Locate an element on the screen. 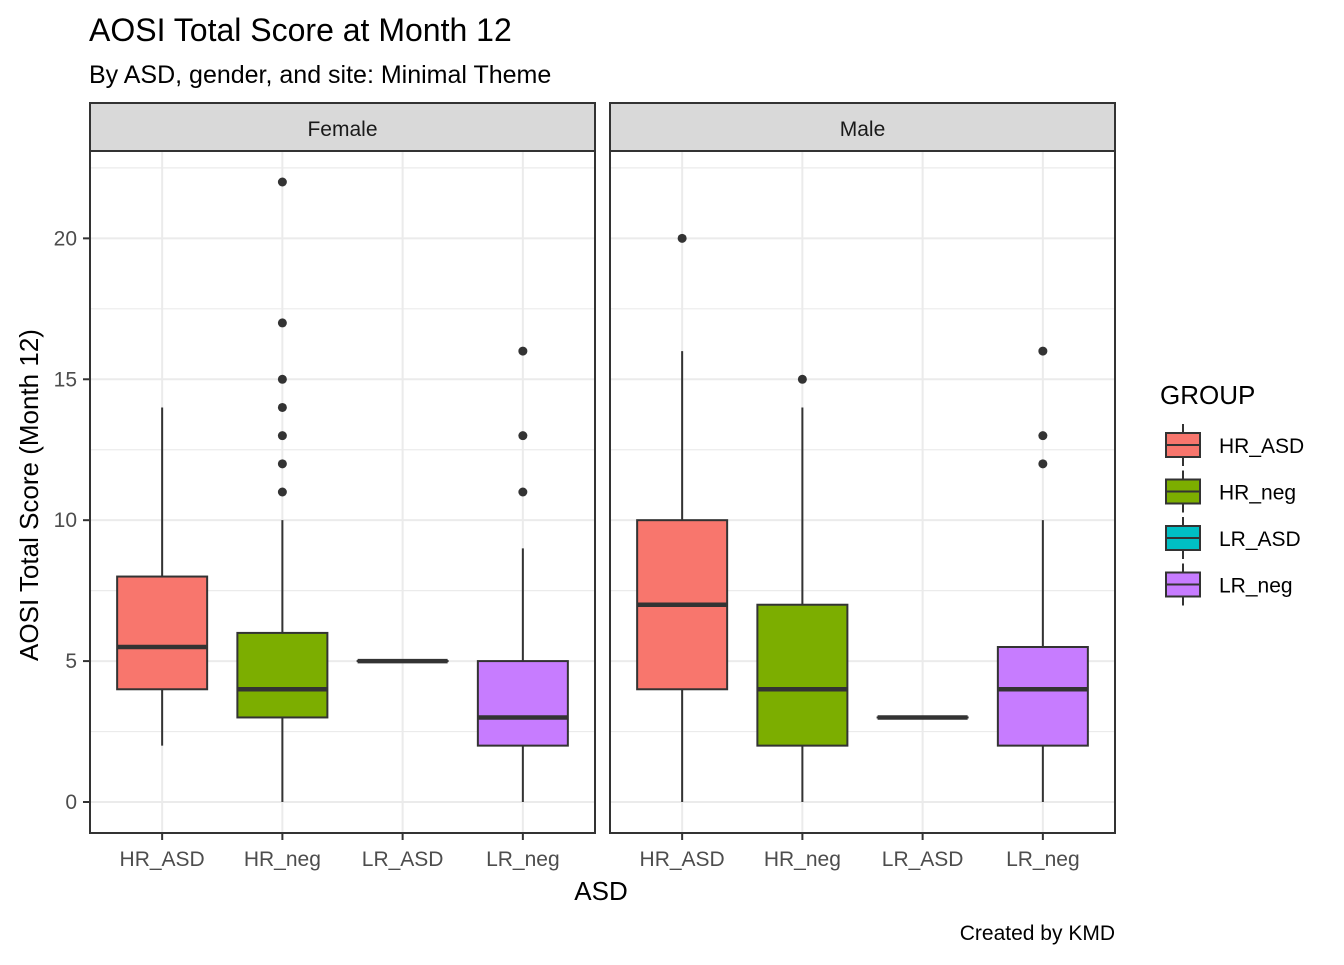 Image resolution: width=1344 pixels, height=965 pixels. y-axis: 0 5 10 15 20 is located at coordinates (72, 520).